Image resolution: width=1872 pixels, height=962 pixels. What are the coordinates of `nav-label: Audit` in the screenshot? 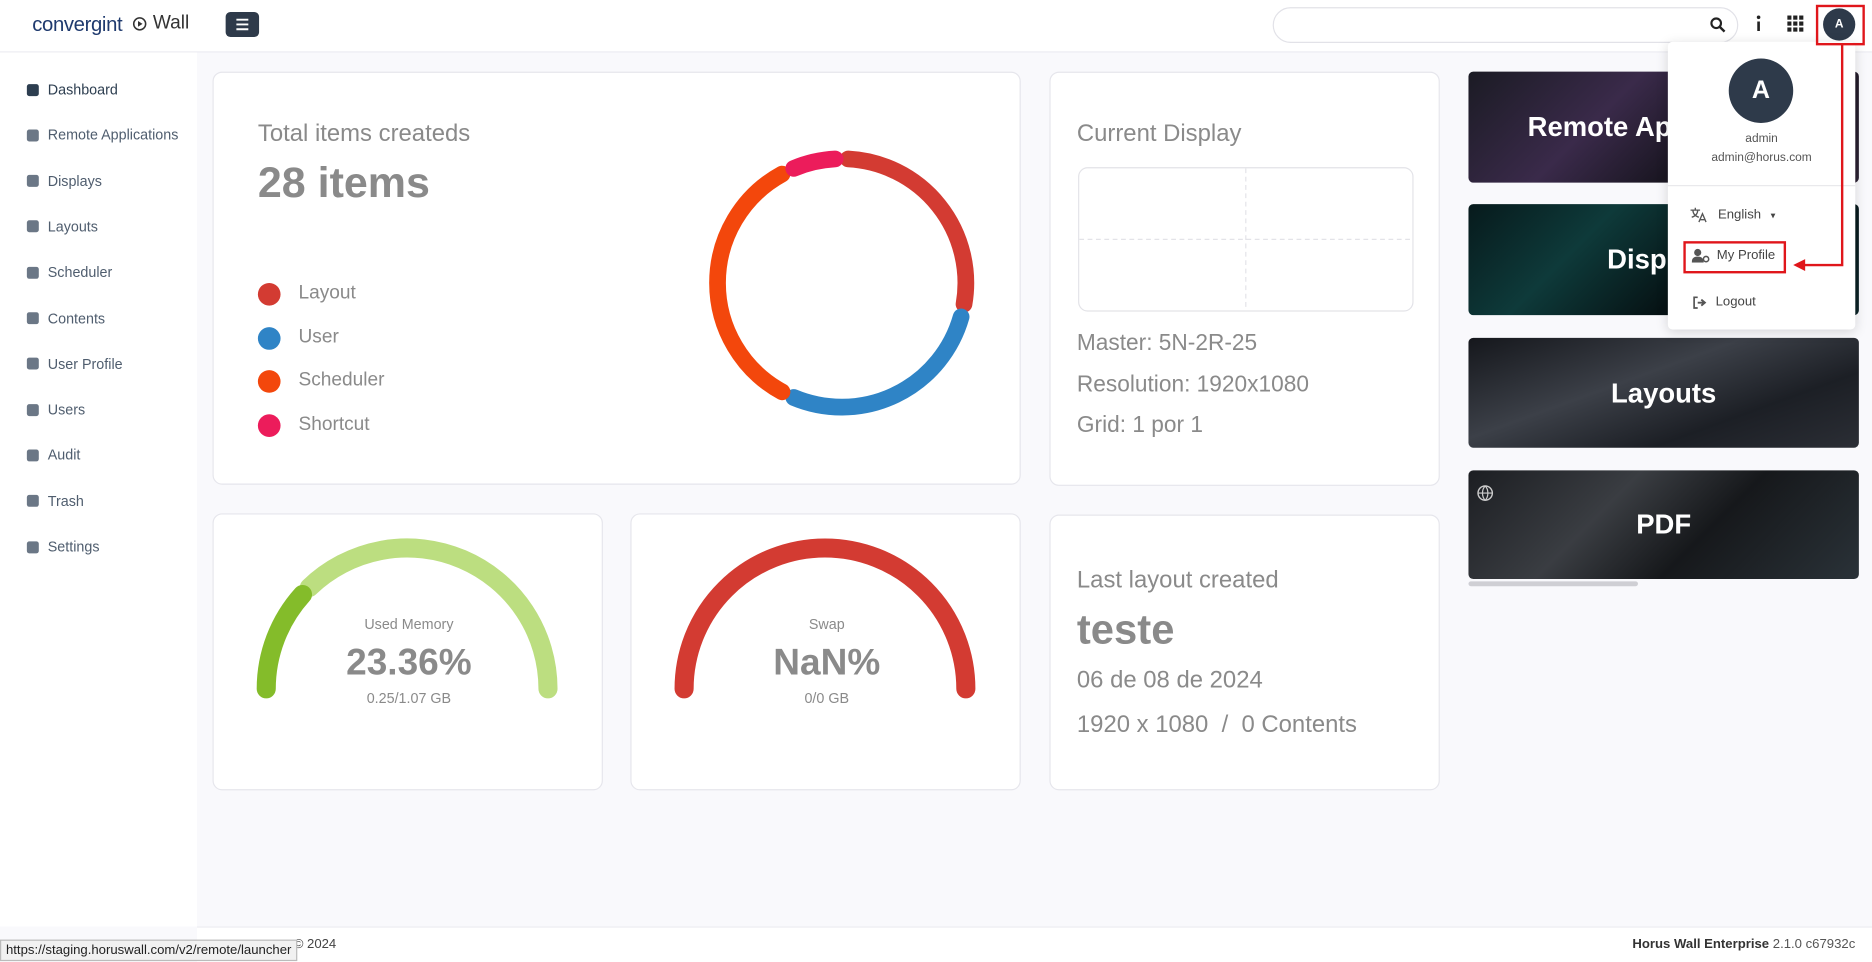 It's located at (64, 455).